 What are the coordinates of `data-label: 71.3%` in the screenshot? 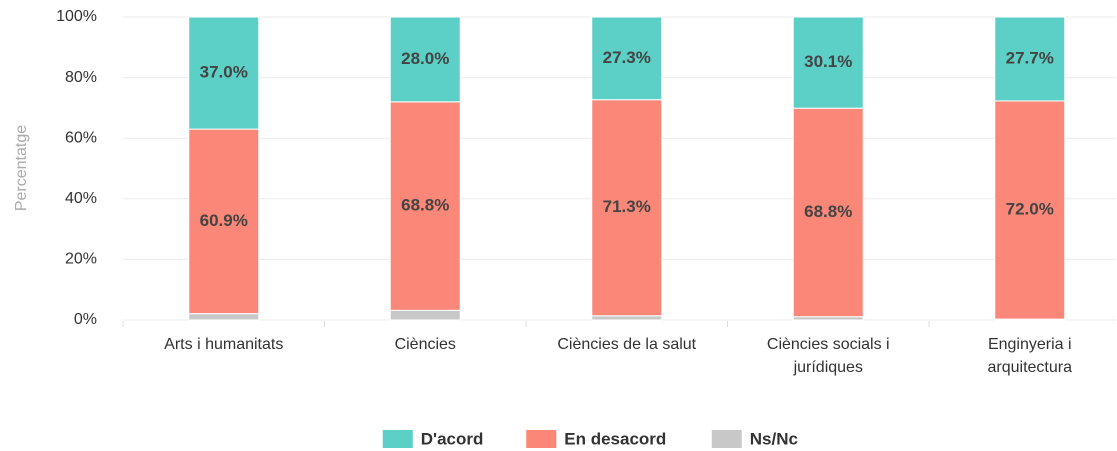 It's located at (627, 206).